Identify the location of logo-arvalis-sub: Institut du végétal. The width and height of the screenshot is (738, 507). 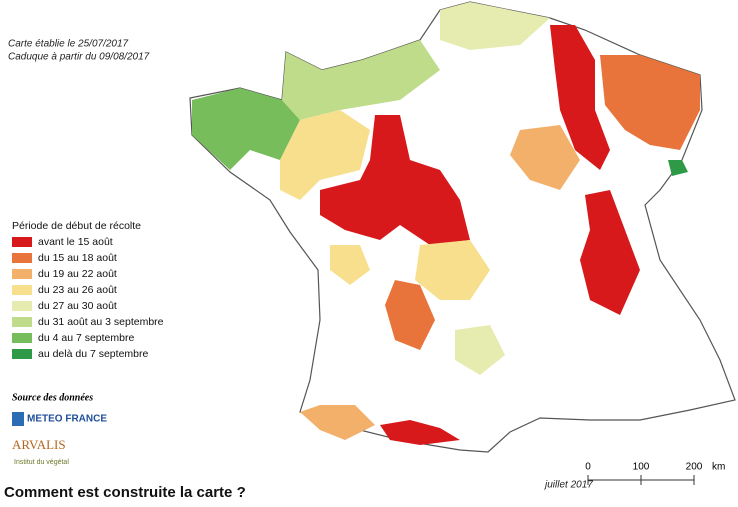
(41, 462).